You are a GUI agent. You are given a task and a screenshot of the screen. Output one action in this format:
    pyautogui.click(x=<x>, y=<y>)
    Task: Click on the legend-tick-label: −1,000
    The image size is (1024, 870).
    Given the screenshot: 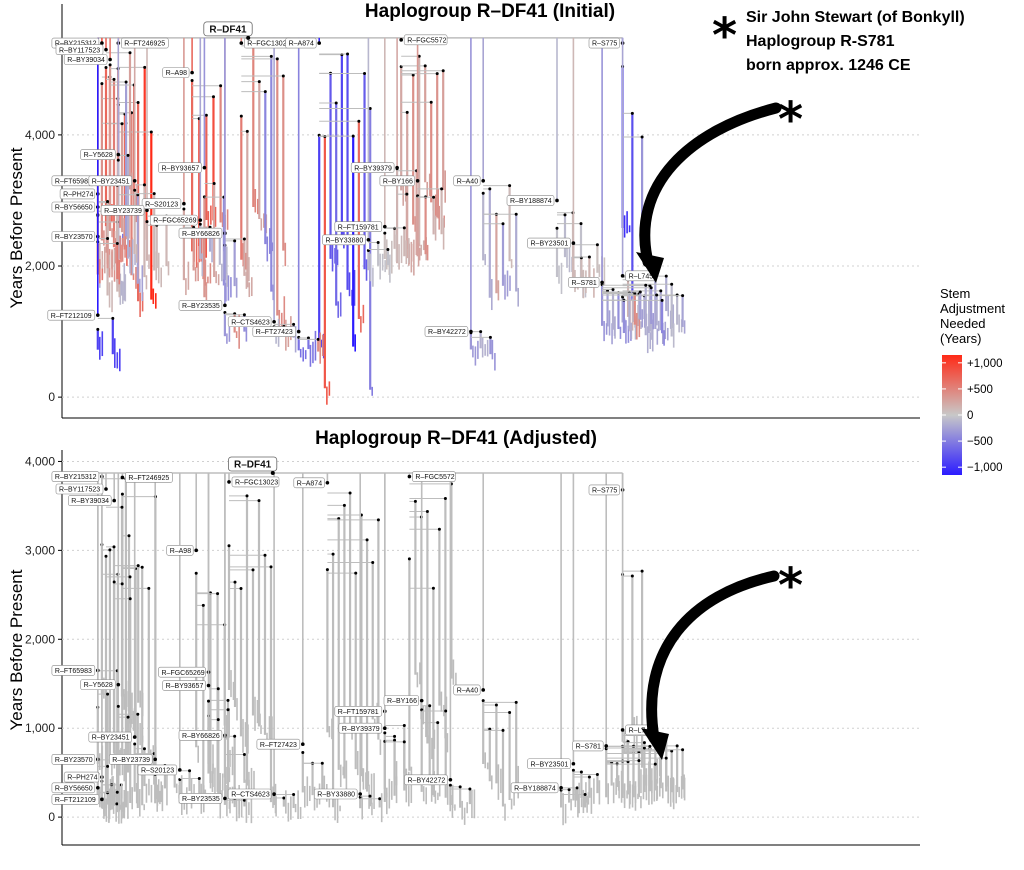 What is the action you would take?
    pyautogui.click(x=985, y=468)
    